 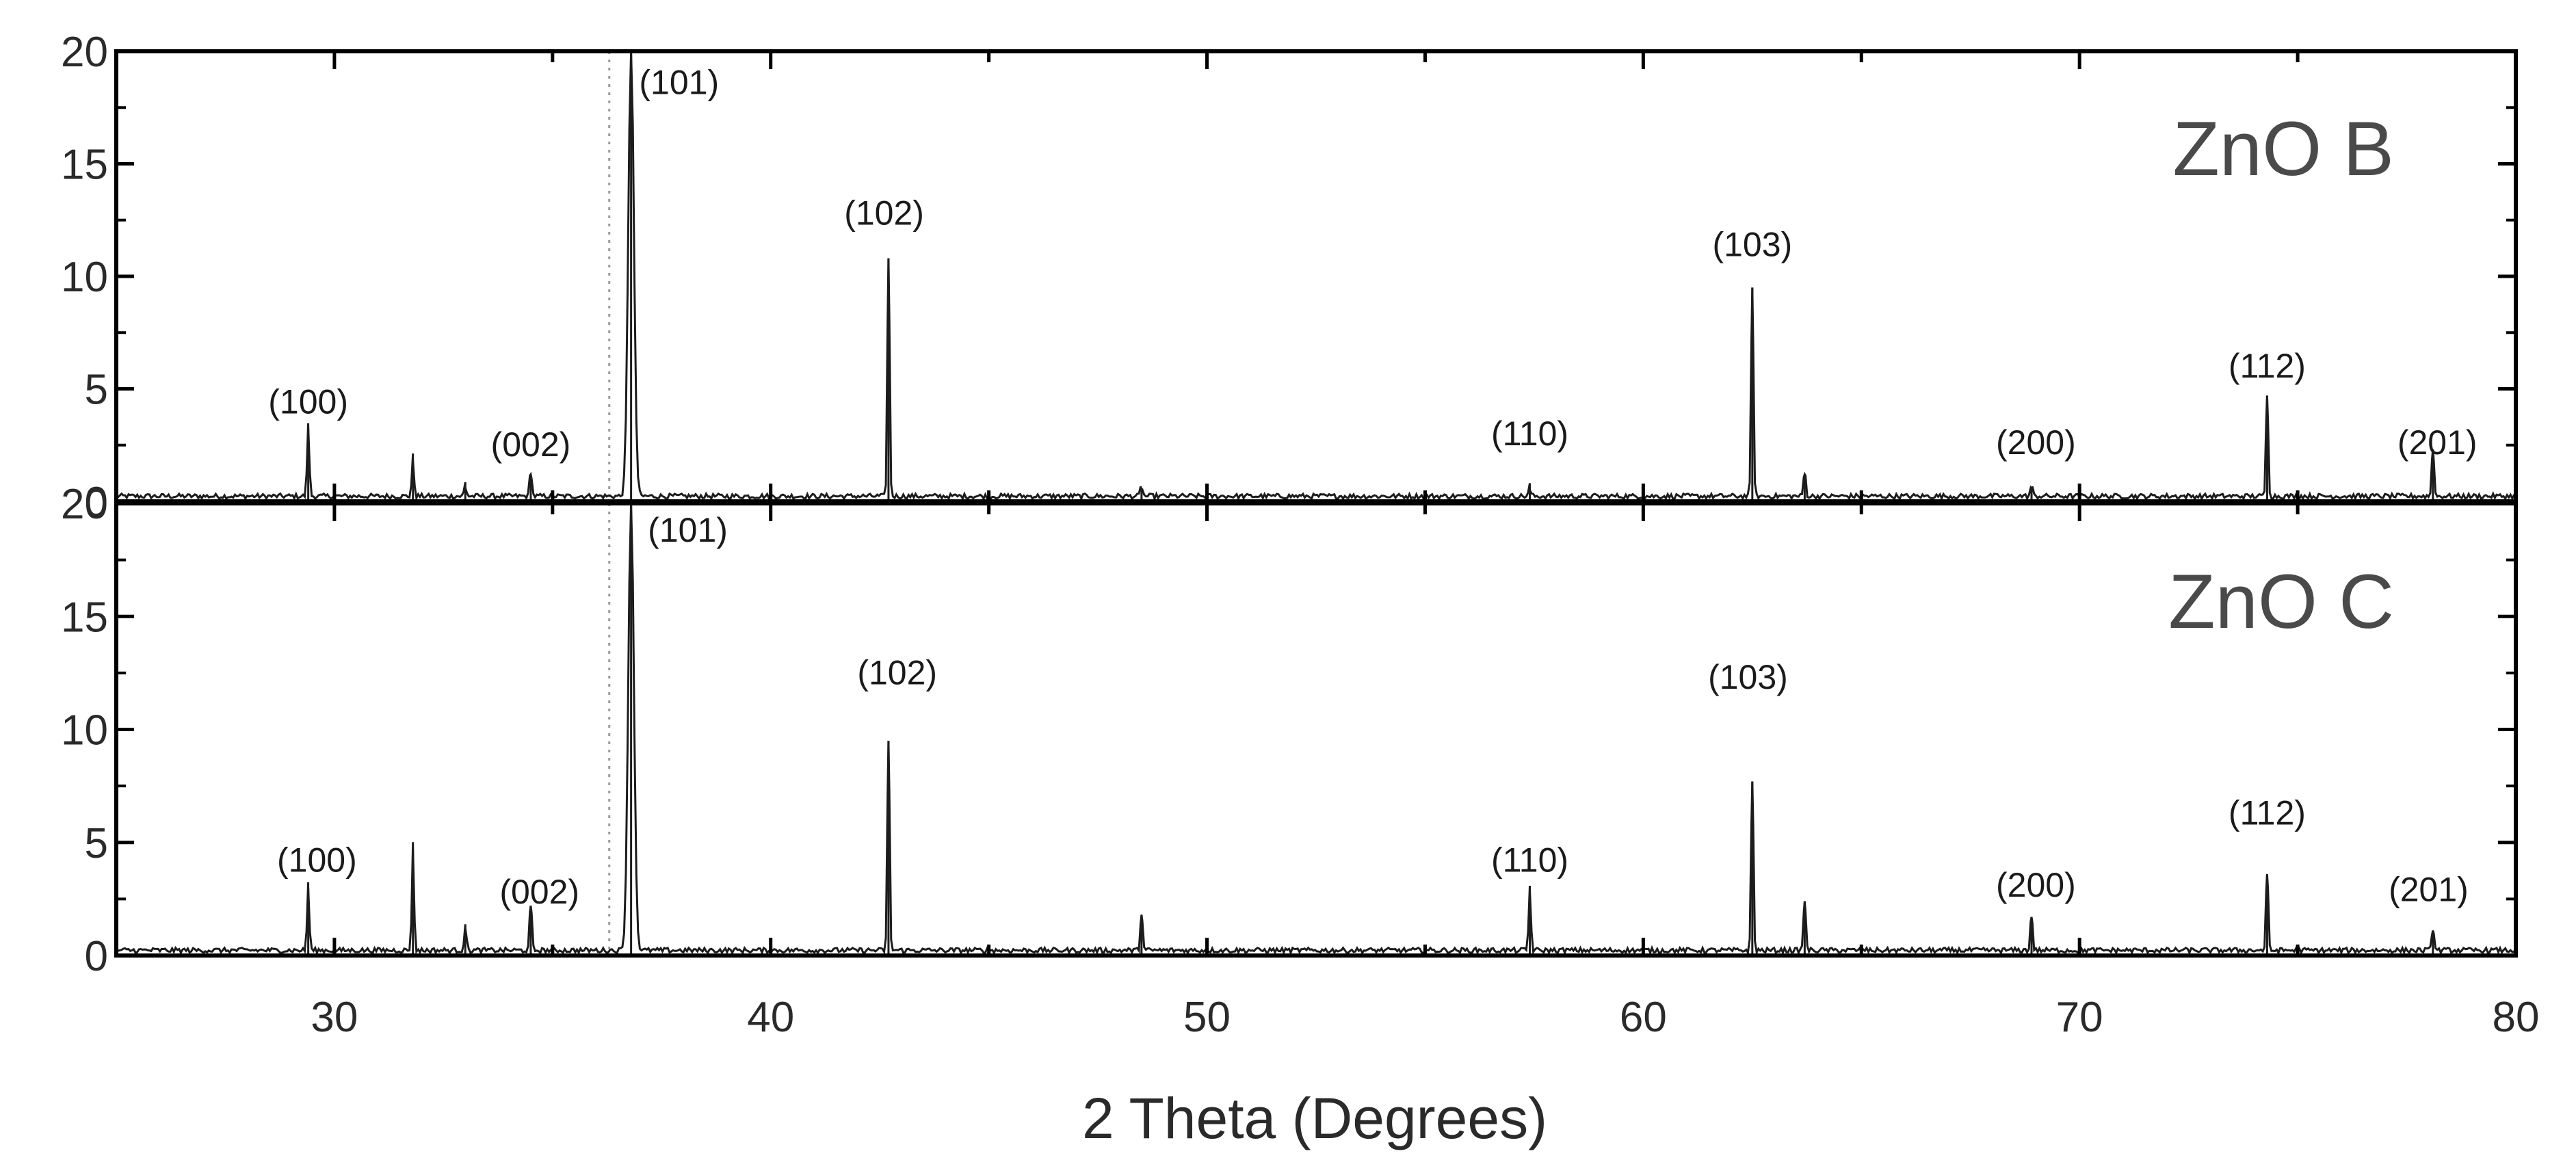 I want to click on x-axis-title: 2 Theta (Degrees), so click(x=1314, y=1118).